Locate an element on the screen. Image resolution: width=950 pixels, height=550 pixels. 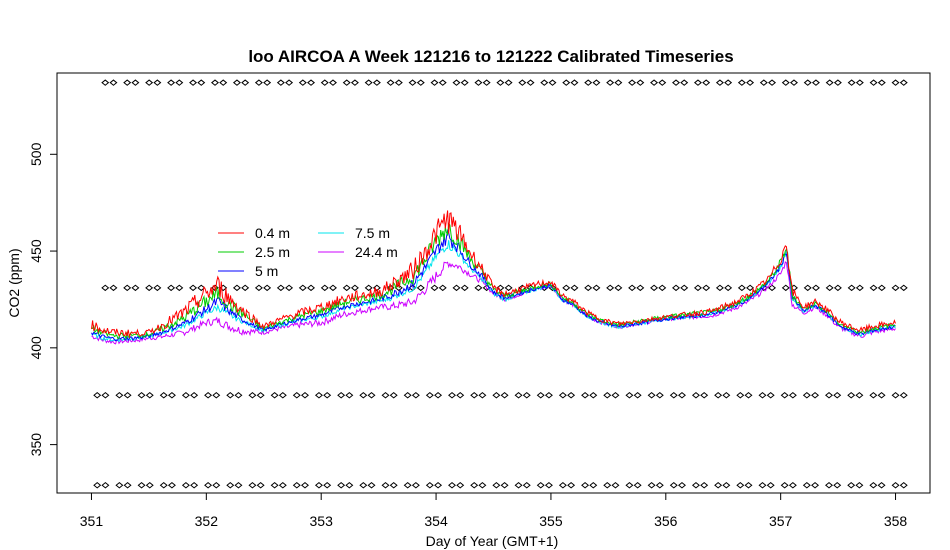
y-tick-label: 450 is located at coordinates (36, 251).